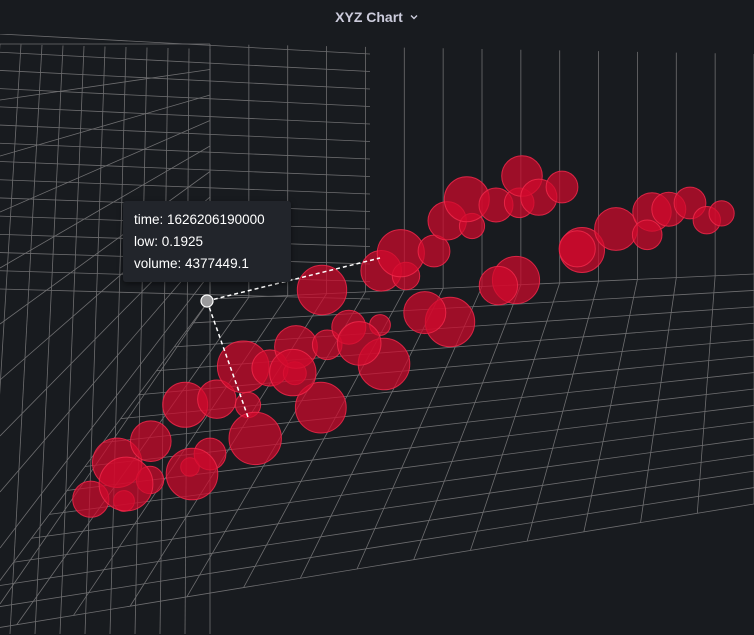  Describe the element at coordinates (369, 17) in the screenshot. I see `panel-title: XYZ Chart` at that location.